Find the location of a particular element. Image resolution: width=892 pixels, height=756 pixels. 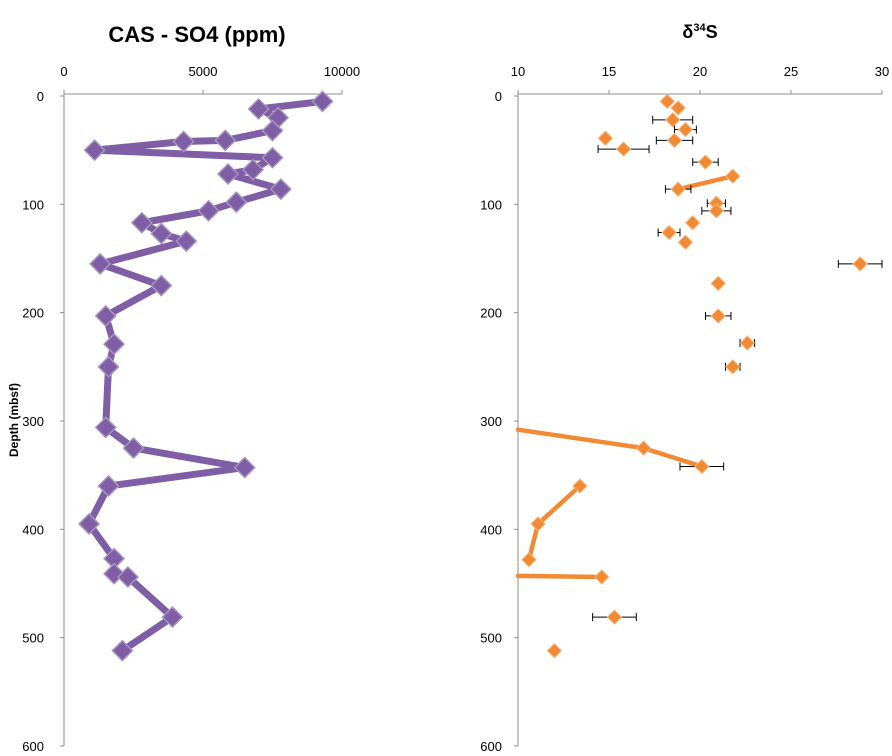

cas-so4-y-tick-label: 200 is located at coordinates (33, 313).